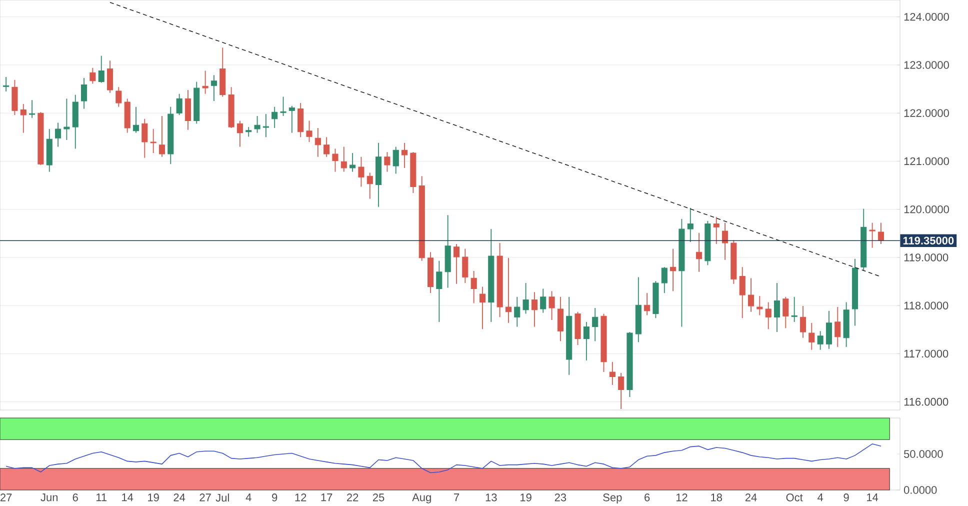  Describe the element at coordinates (920, 490) in the screenshot. I see `y-tick-label: 0.0000` at that location.